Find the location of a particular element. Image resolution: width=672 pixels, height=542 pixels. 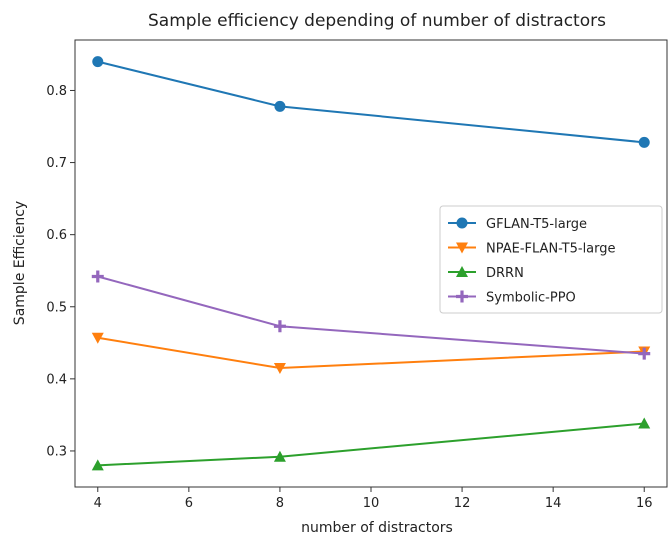

legend-item: DRRN is located at coordinates (486, 273).